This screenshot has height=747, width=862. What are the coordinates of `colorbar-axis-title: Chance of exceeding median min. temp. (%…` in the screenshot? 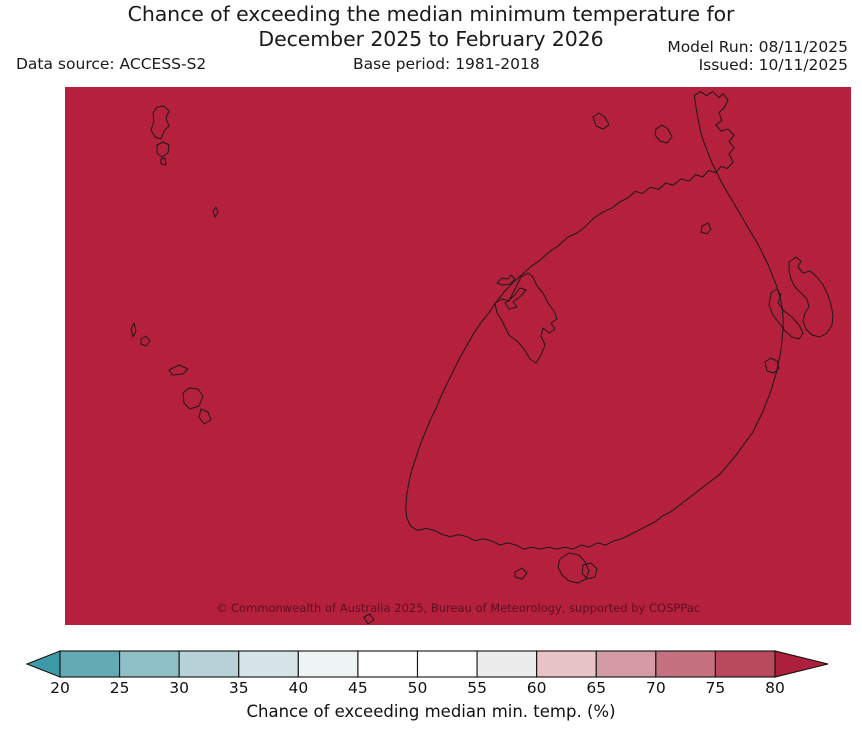 It's located at (431, 711).